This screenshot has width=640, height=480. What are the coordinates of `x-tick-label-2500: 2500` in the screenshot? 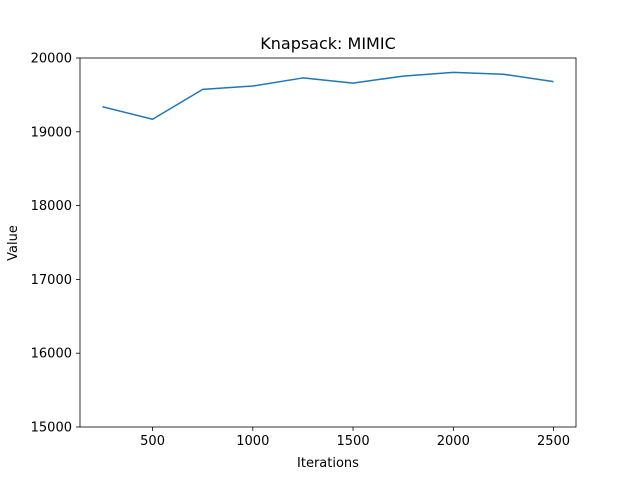 It's located at (553, 441).